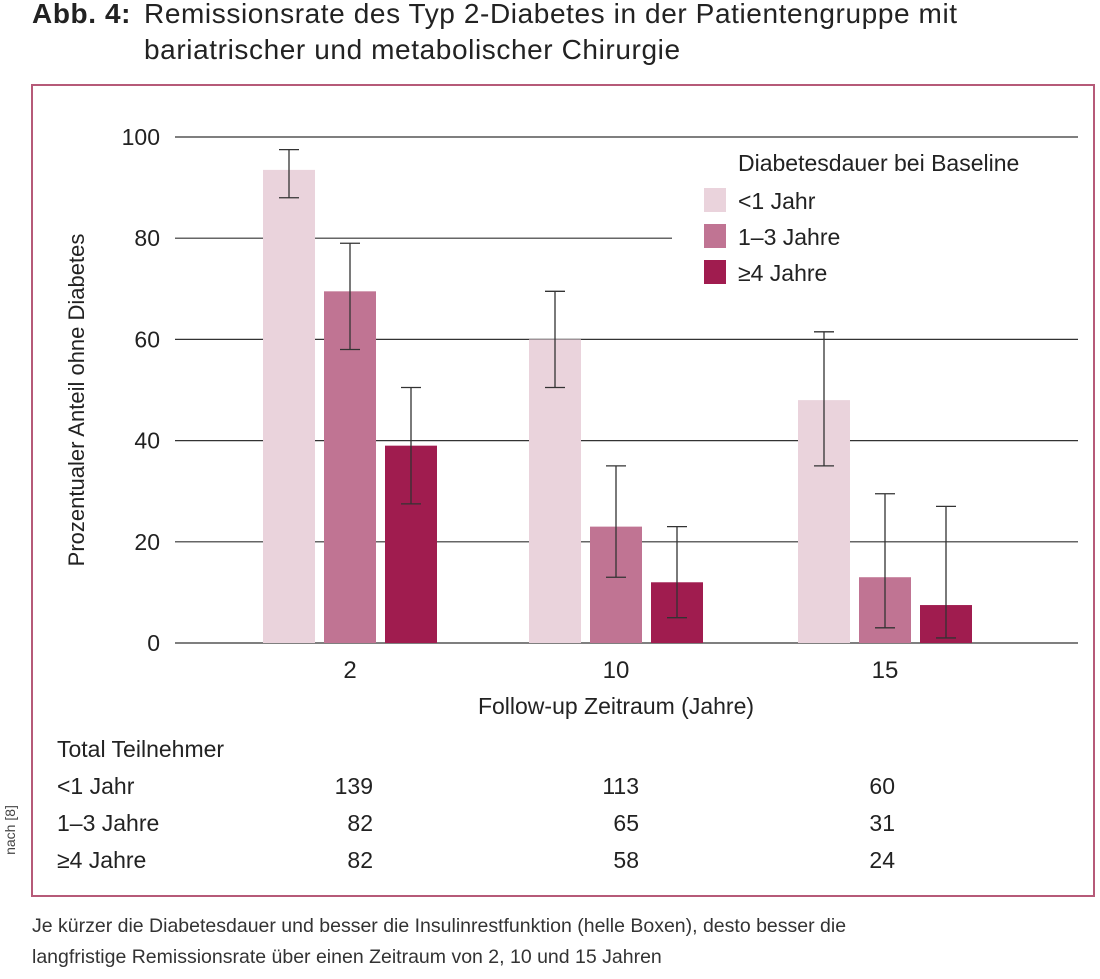  I want to click on table-header: Total Teilnehmer, so click(140, 749).